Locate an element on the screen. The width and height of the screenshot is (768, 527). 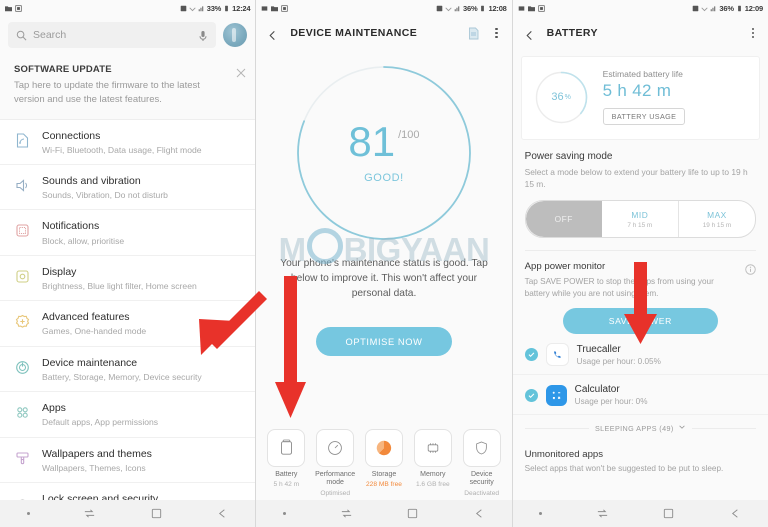
security-tile-icon-box is located at coordinates (481, 447).